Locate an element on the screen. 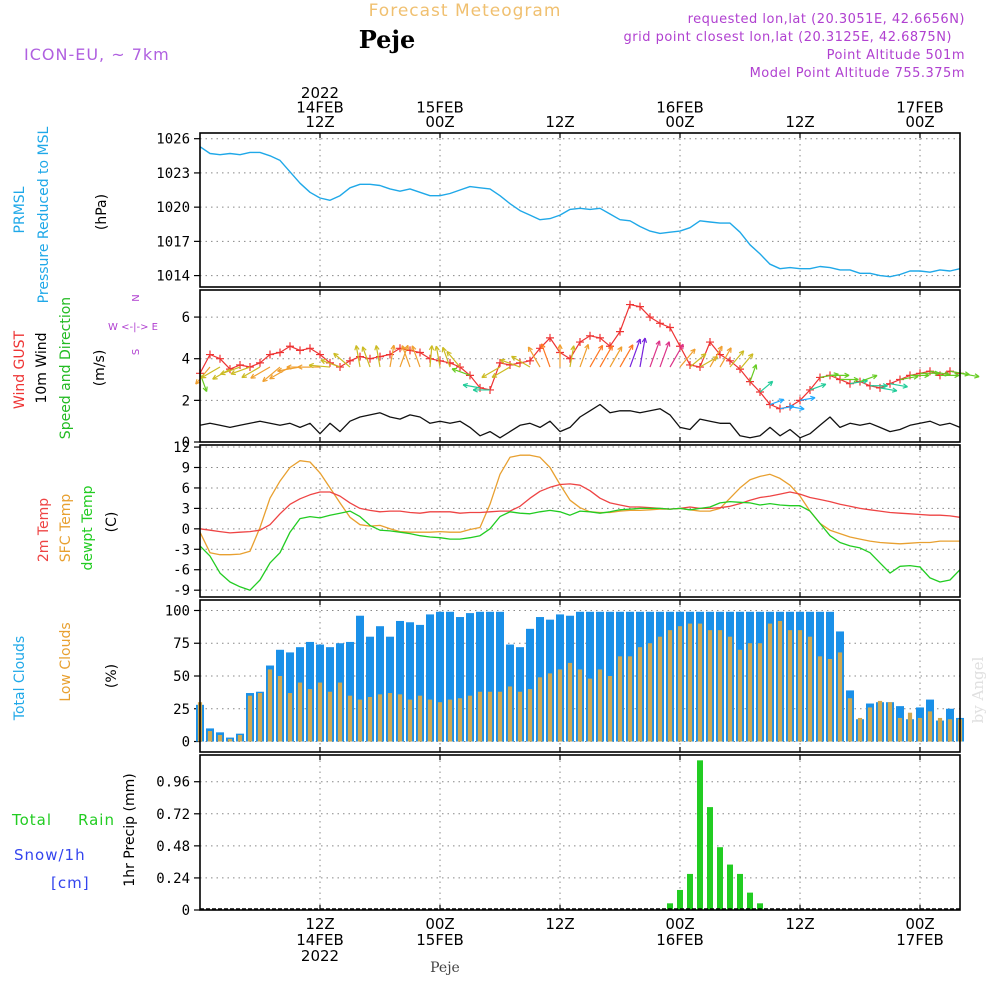 Image resolution: width=1000 pixels, height=1000 pixels. low-clouds-label: Low Clouds is located at coordinates (66, 661).